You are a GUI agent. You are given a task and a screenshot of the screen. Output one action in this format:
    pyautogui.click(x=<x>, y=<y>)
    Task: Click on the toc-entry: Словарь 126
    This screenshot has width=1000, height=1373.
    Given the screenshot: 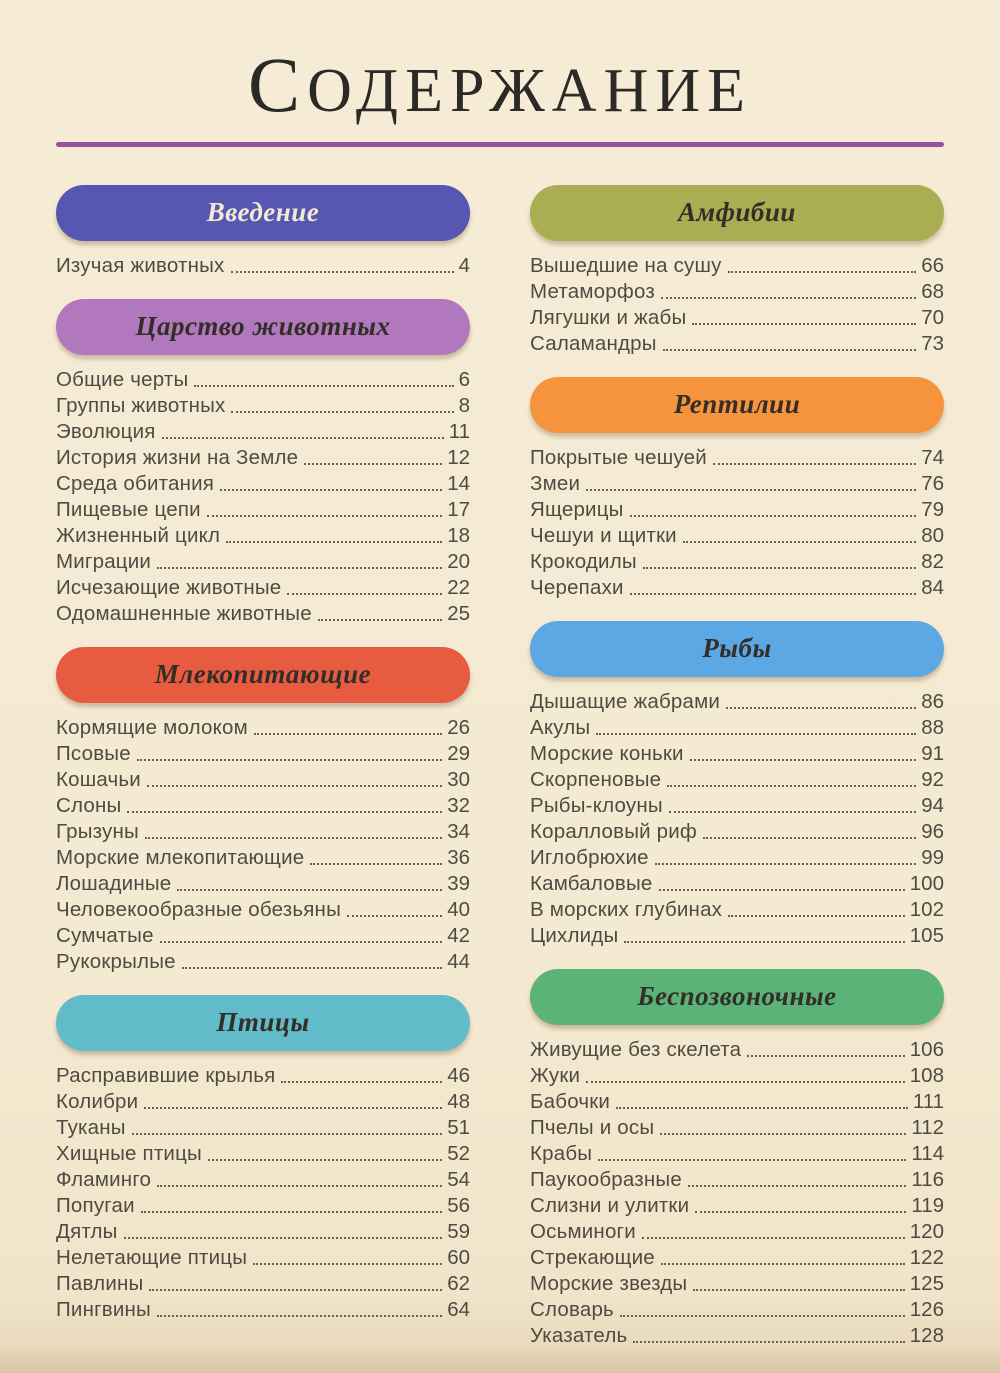 What is the action you would take?
    pyautogui.click(x=737, y=1310)
    